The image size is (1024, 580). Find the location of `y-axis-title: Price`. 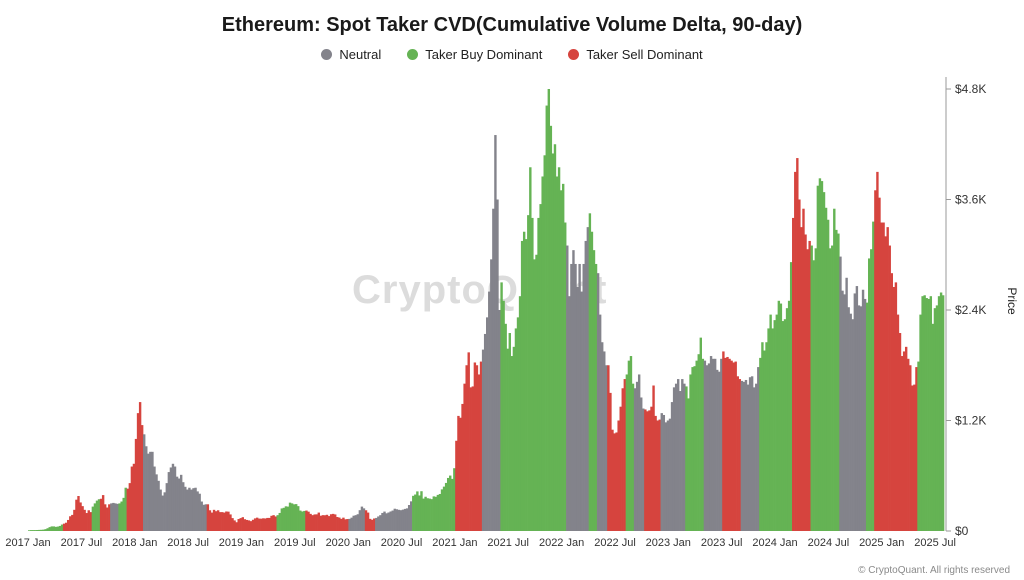

y-axis-title: Price is located at coordinates (1012, 301).